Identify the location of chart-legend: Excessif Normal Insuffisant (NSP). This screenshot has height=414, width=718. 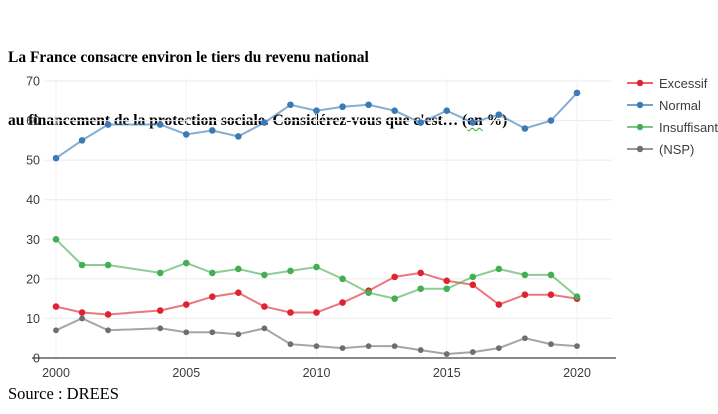
(672, 116).